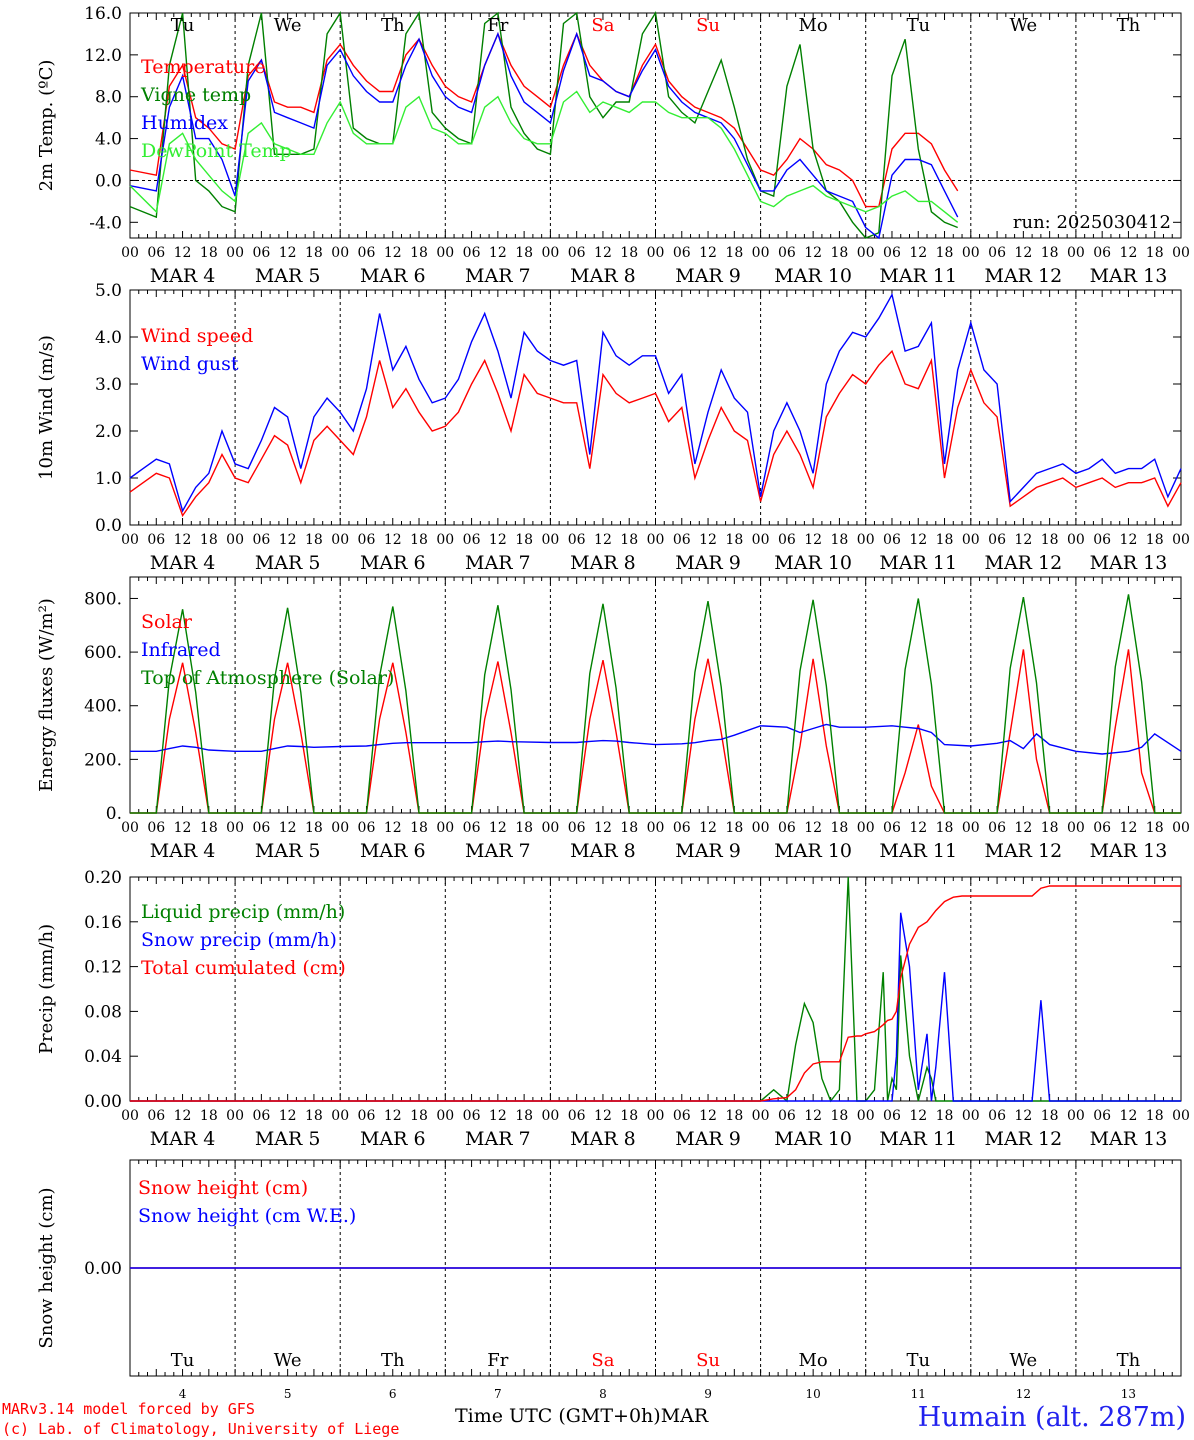 Image resolution: width=1194 pixels, height=1440 pixels. What do you see at coordinates (103, 923) in the screenshot?
I see `y-tick-label: 0.16` at bounding box center [103, 923].